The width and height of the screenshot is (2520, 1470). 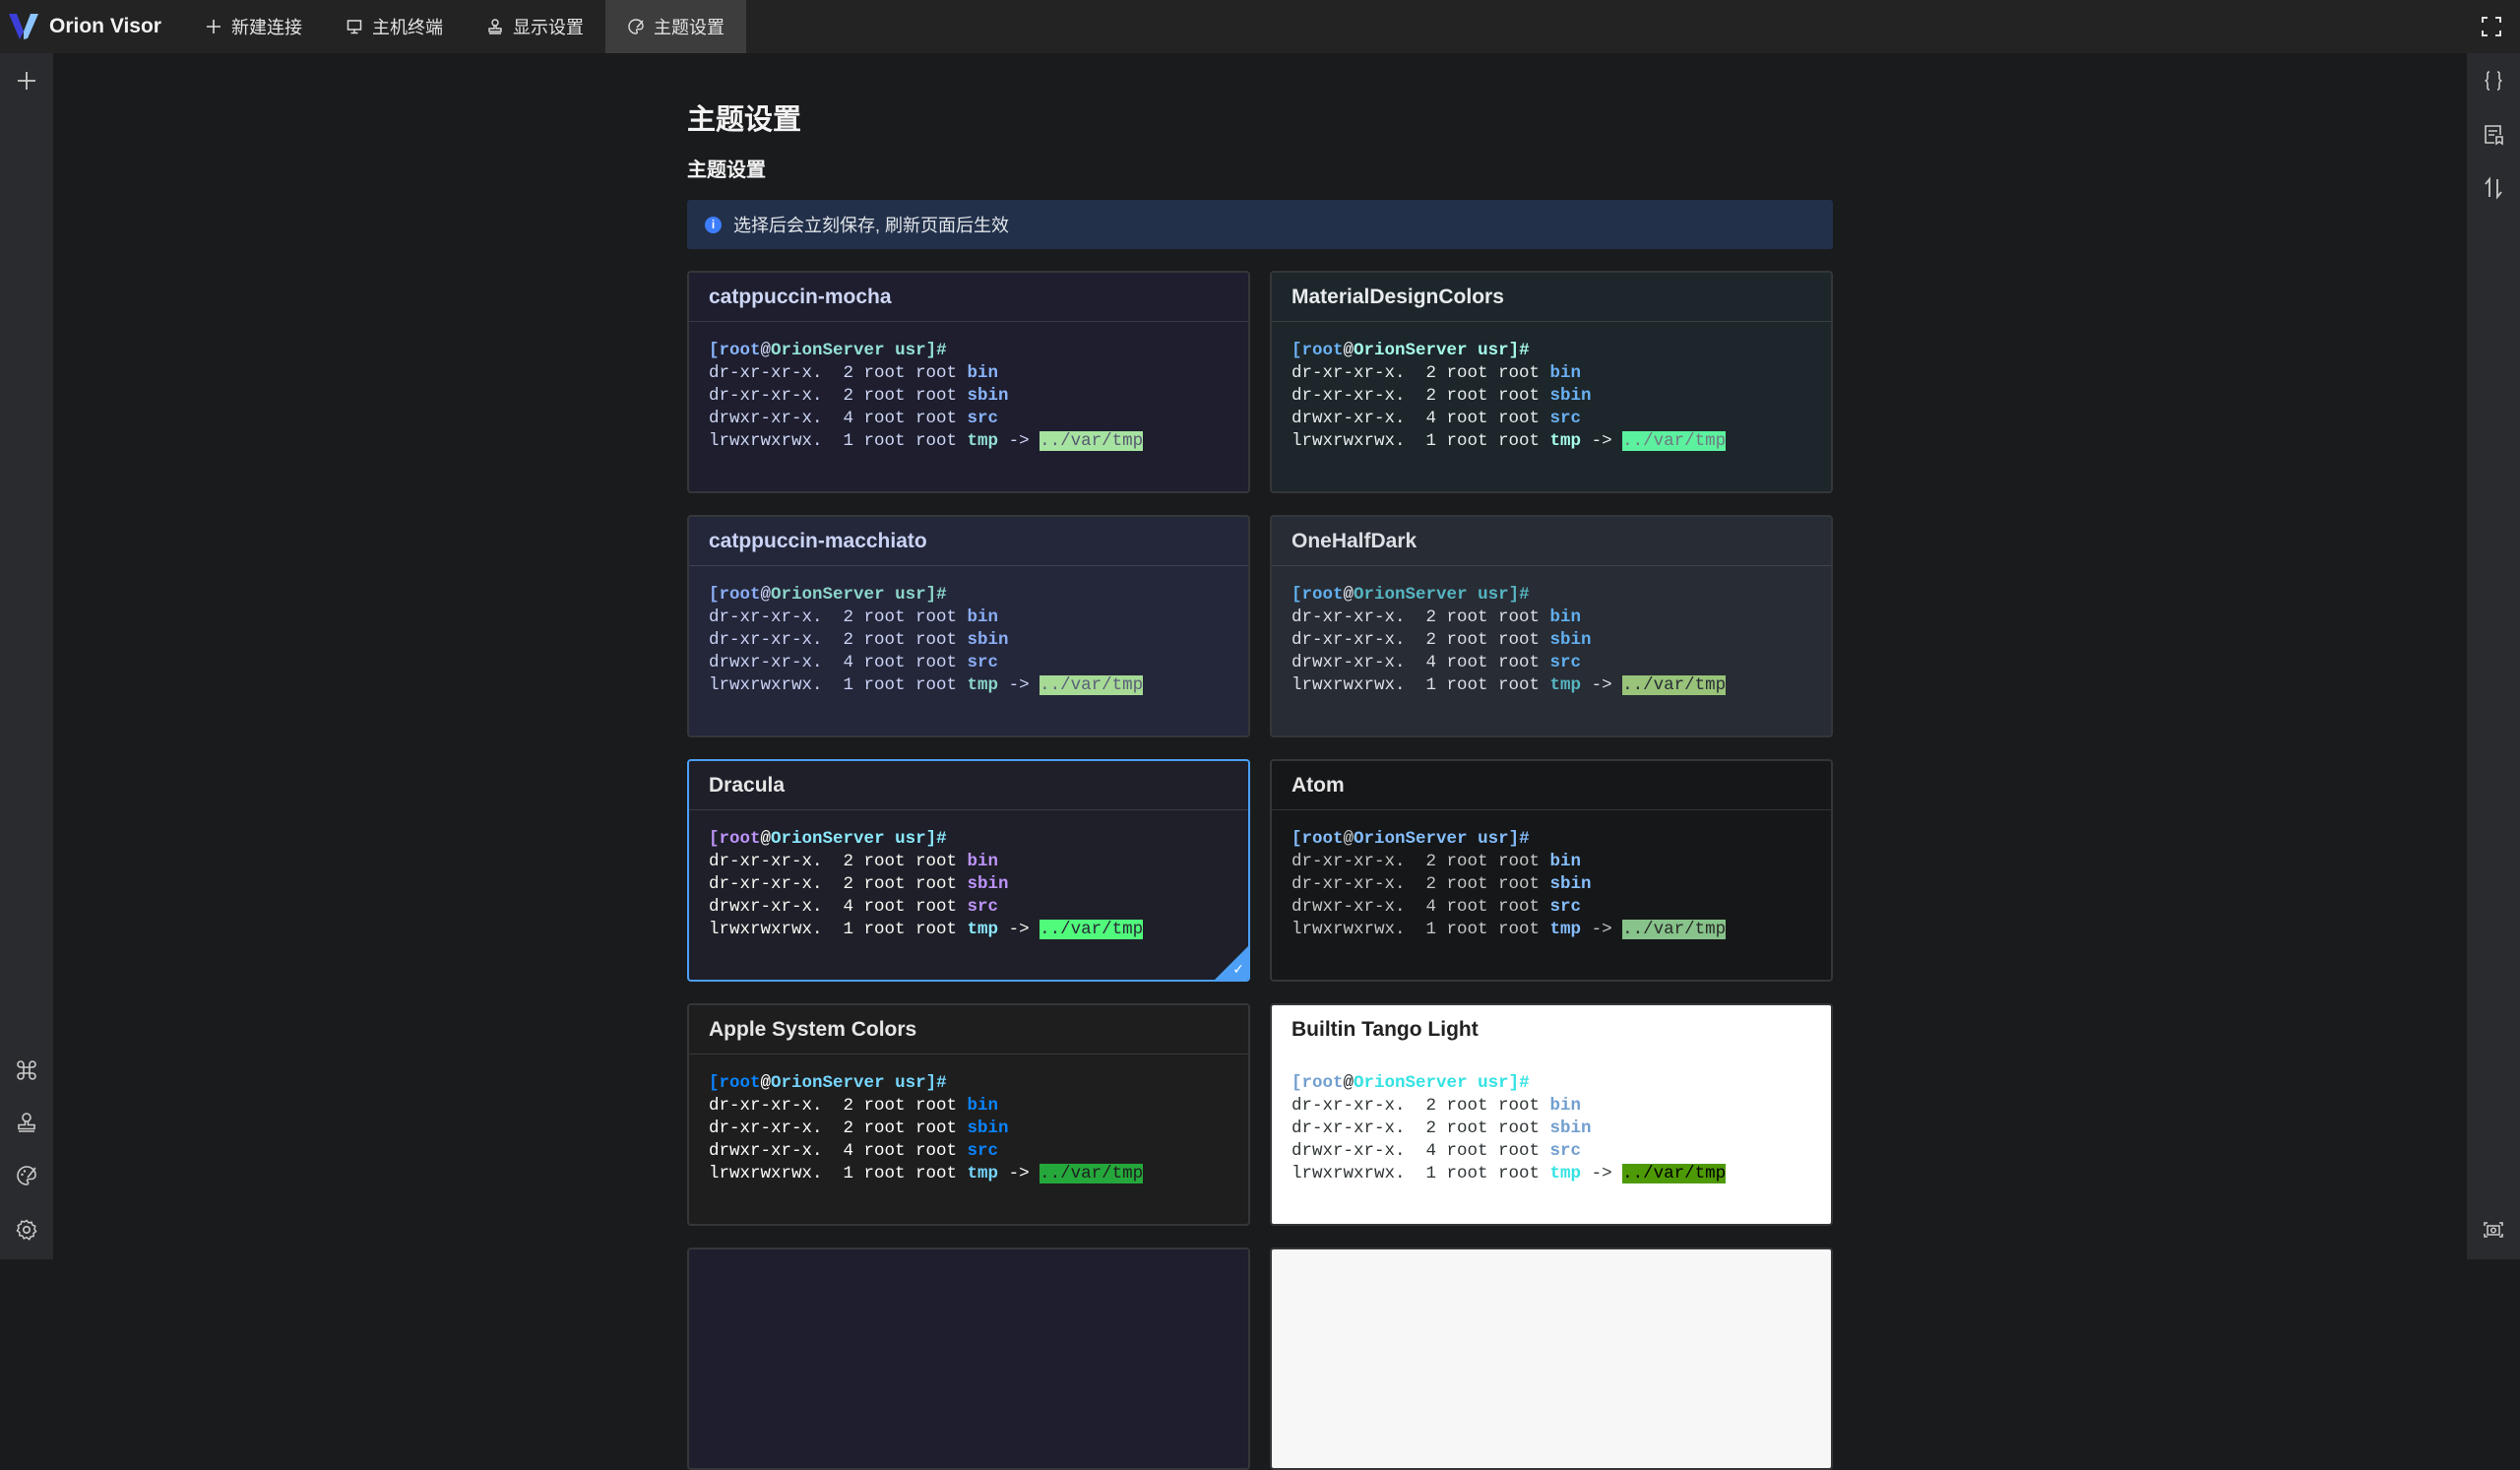 I want to click on command-icon, so click(x=26, y=1070).